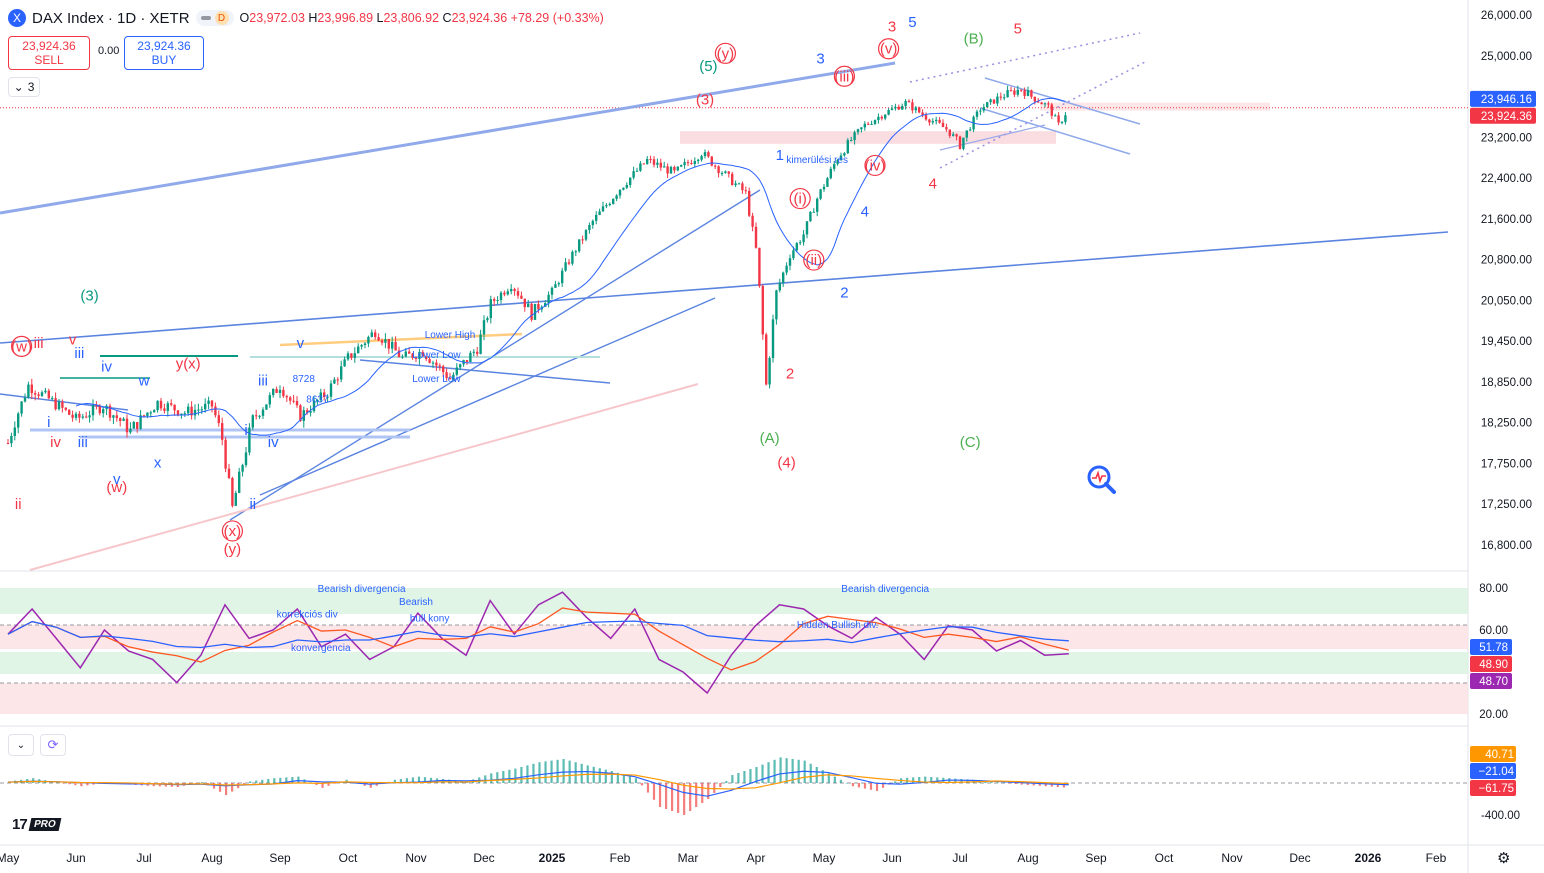 The height and width of the screenshot is (873, 1544). I want to click on wave-label: (y), so click(726, 53).